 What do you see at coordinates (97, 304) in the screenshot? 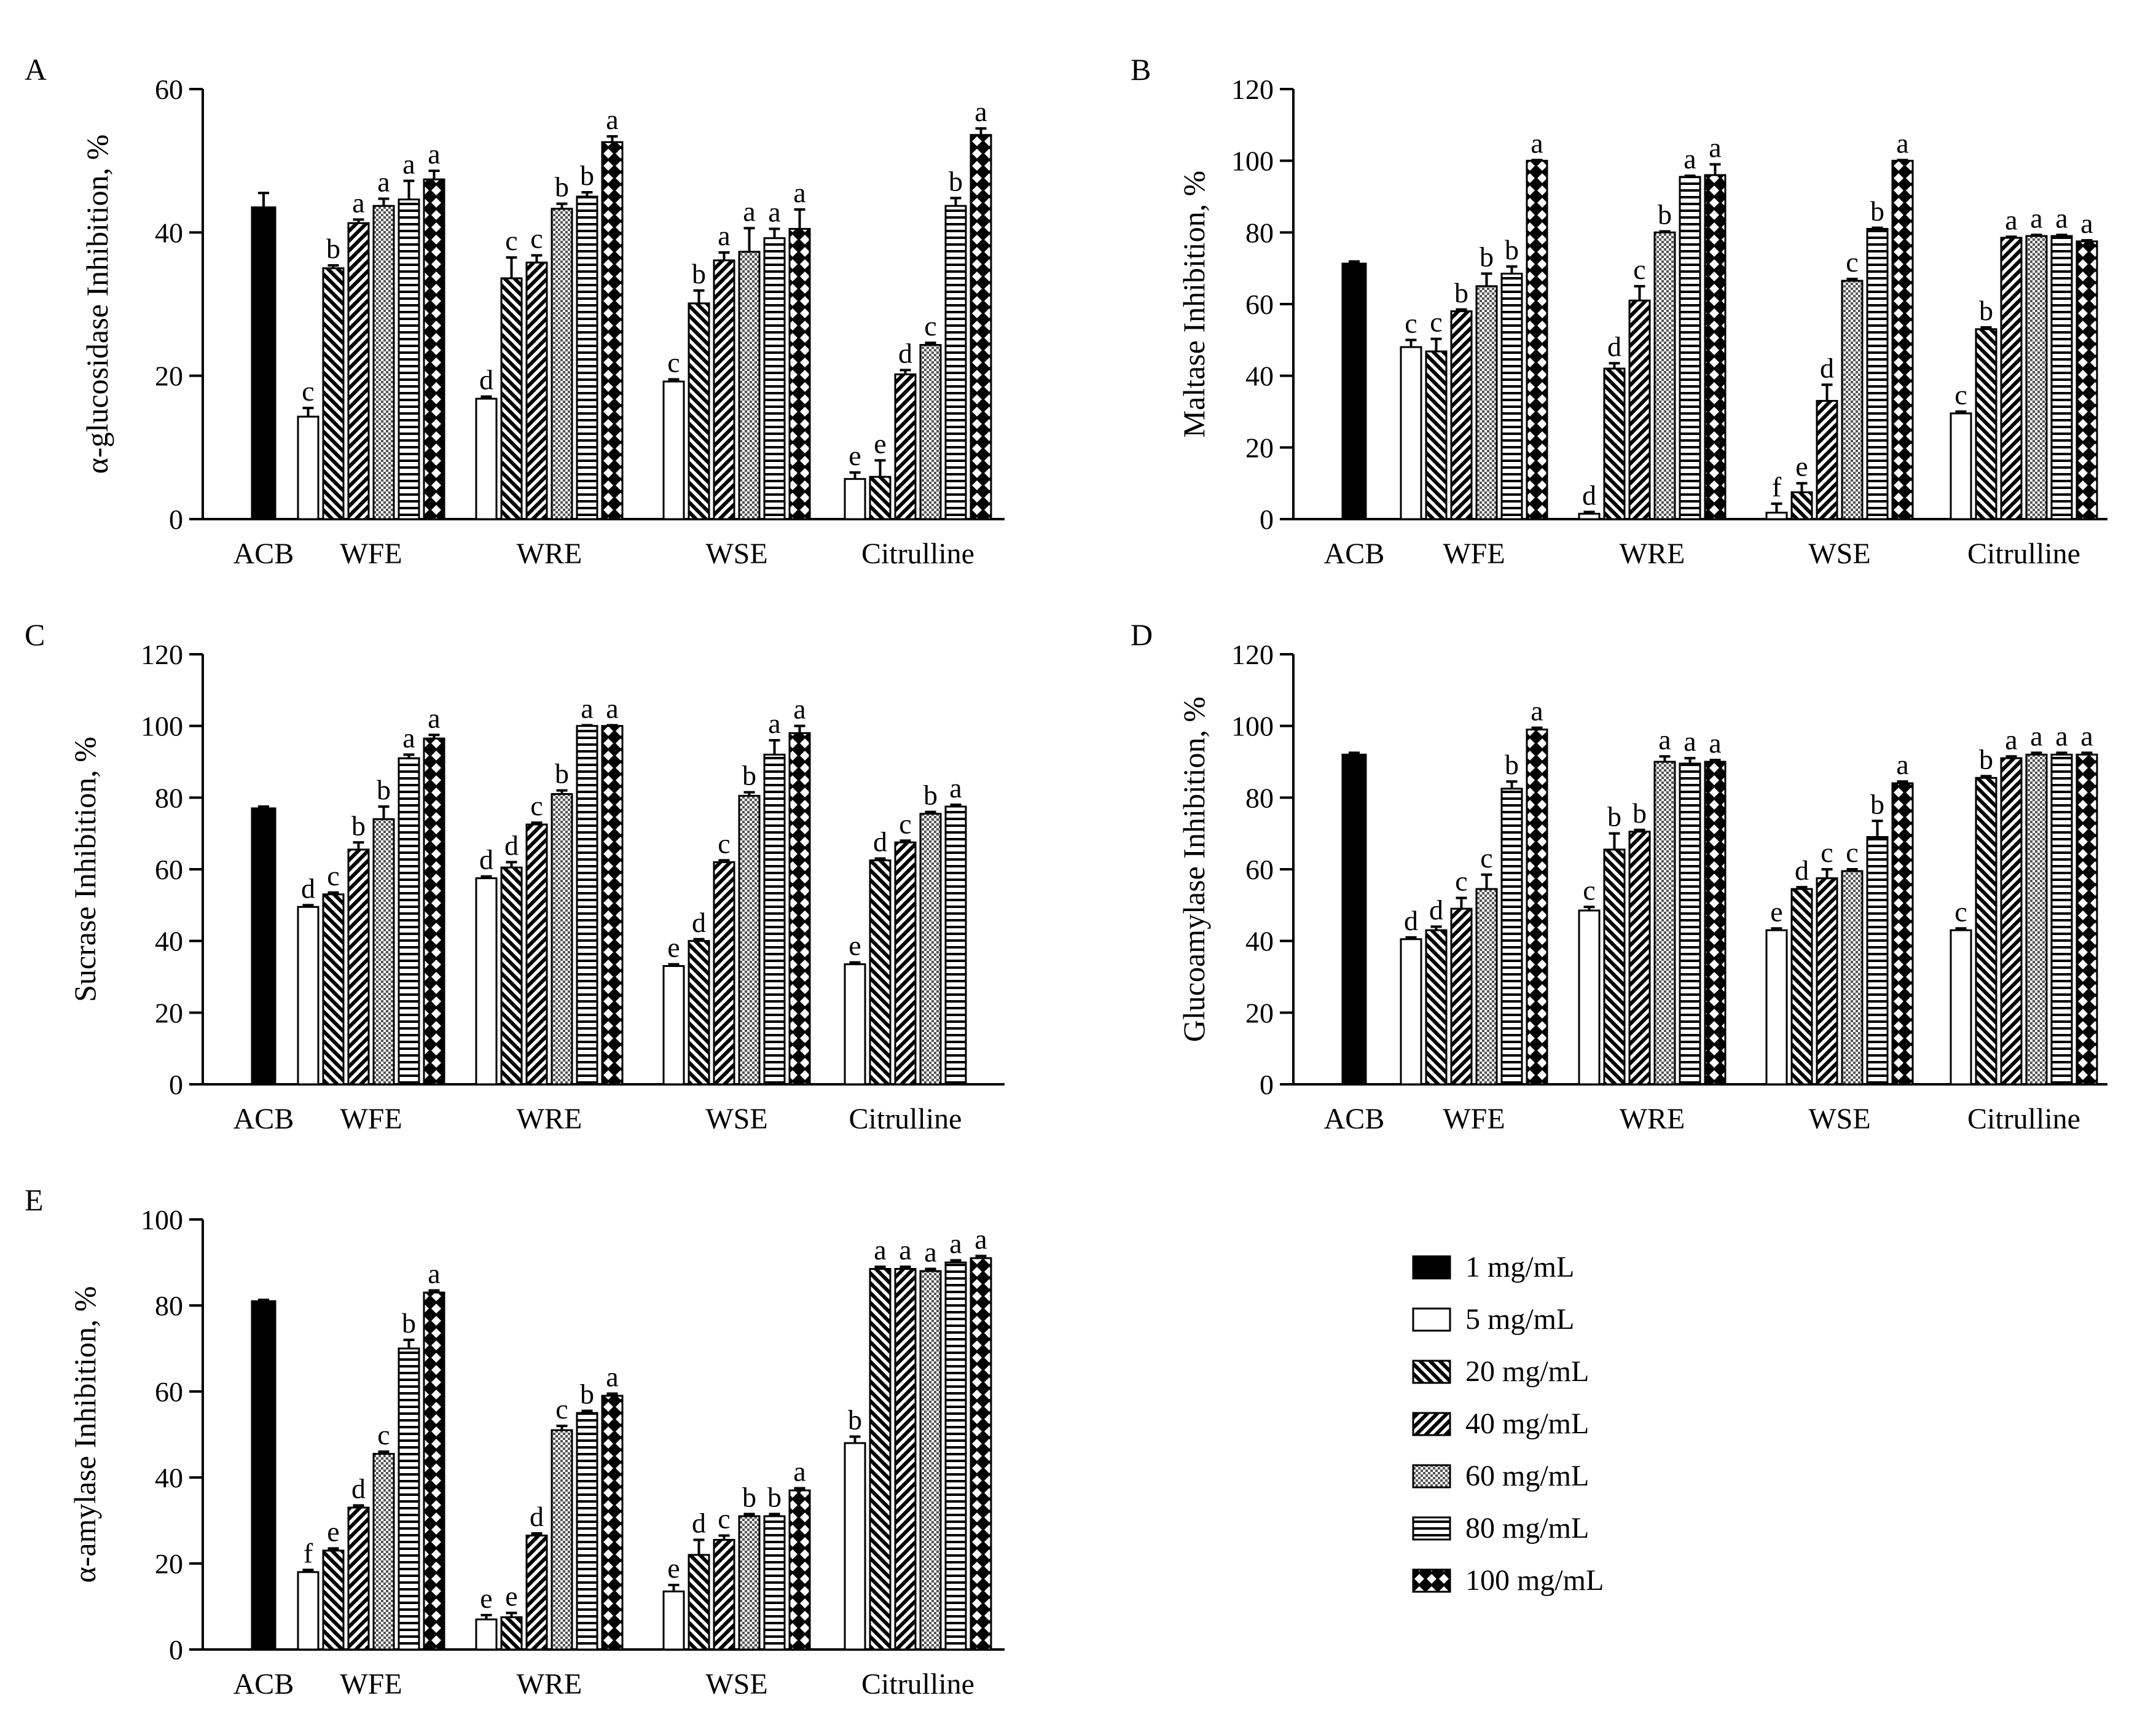
I see `y-axis-label: α-glucosidase Inhibition, %` at bounding box center [97, 304].